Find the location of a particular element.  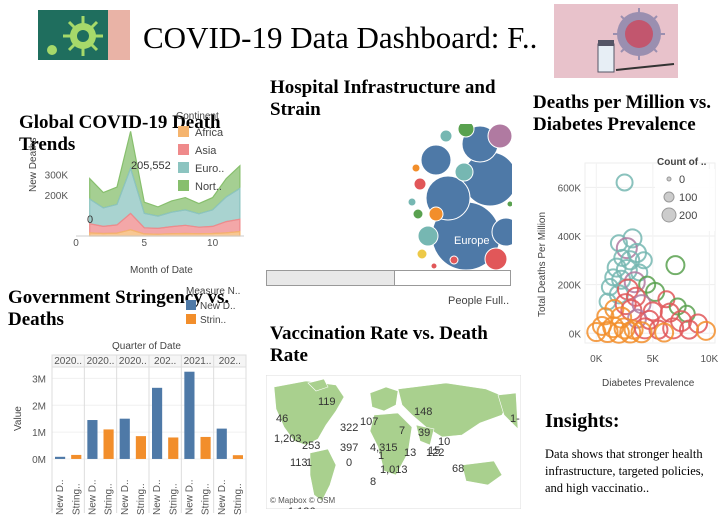

bar-legend-item-0: New D.. is located at coordinates (218, 306).